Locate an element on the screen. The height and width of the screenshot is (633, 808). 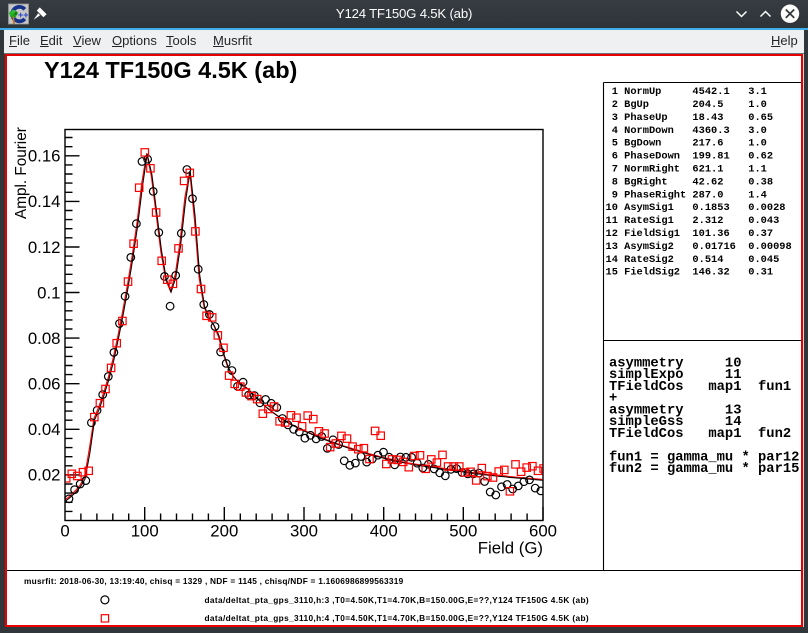
svg-text: 0.1 is located at coordinates (48, 292).